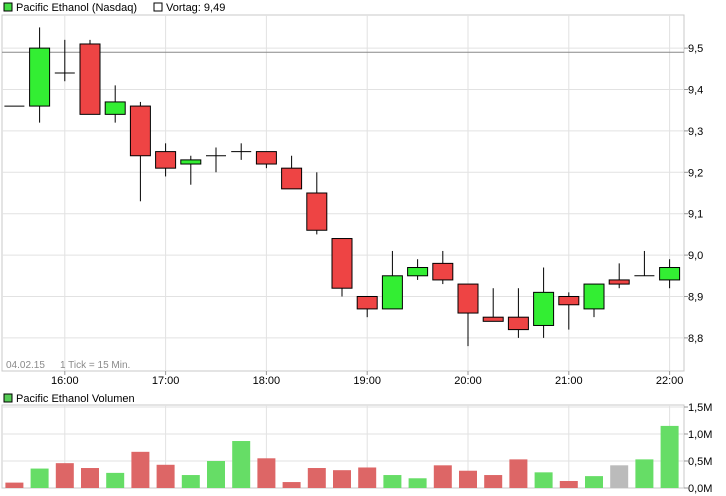 This screenshot has height=496, width=726. What do you see at coordinates (114, 8) in the screenshot?
I see `price-legend: Pacific Ethanol (Nasdaq) Vortag: 9,49` at bounding box center [114, 8].